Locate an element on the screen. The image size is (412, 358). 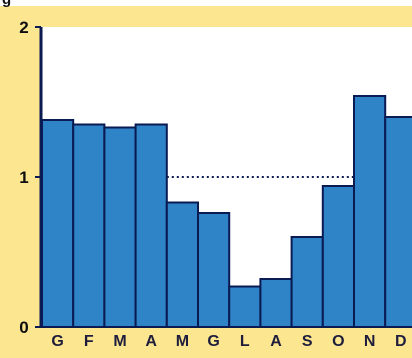
x-tick-label-6: L is located at coordinates (245, 341).